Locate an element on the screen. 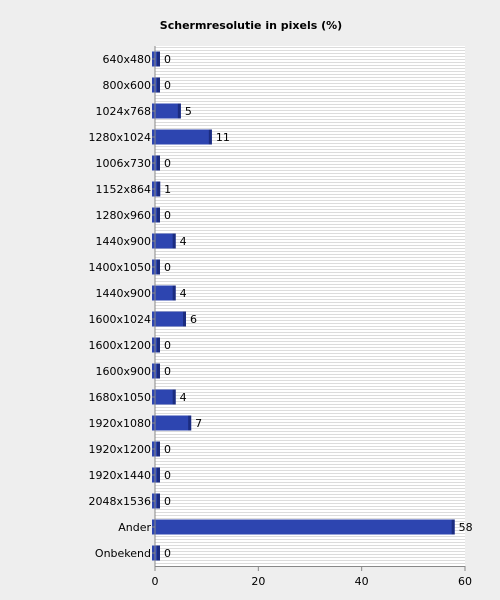 This screenshot has height=600, width=500. category-label: 1920x1440 is located at coordinates (120, 475).